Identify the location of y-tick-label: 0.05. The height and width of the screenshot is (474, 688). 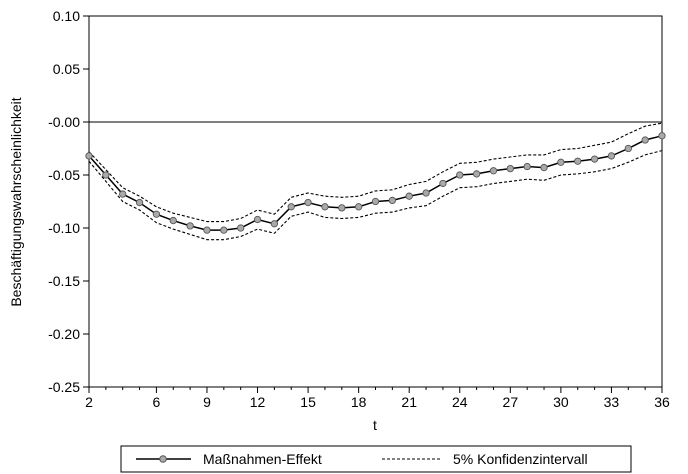
(66, 69).